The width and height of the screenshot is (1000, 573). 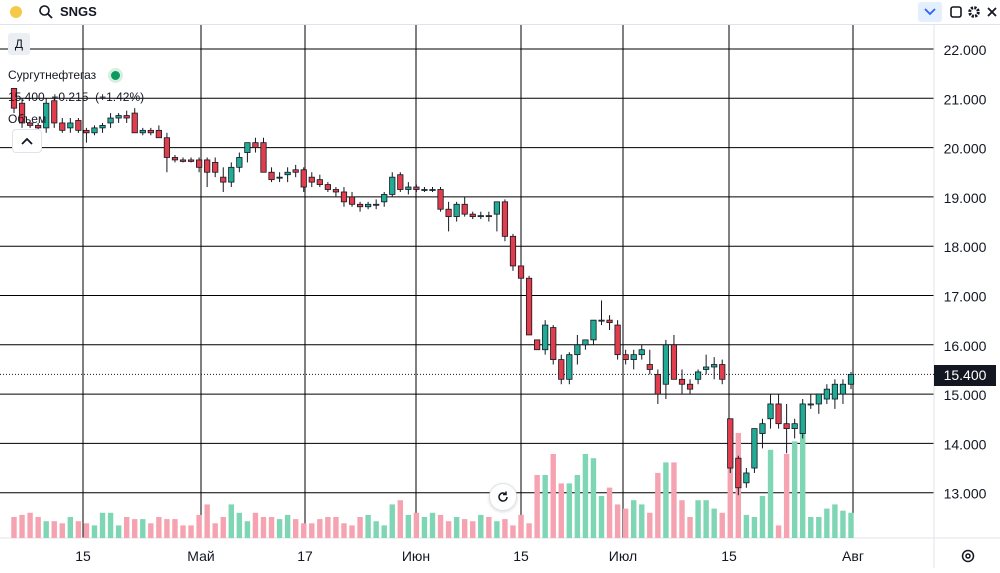 I want to click on settings-button, so click(x=968, y=556).